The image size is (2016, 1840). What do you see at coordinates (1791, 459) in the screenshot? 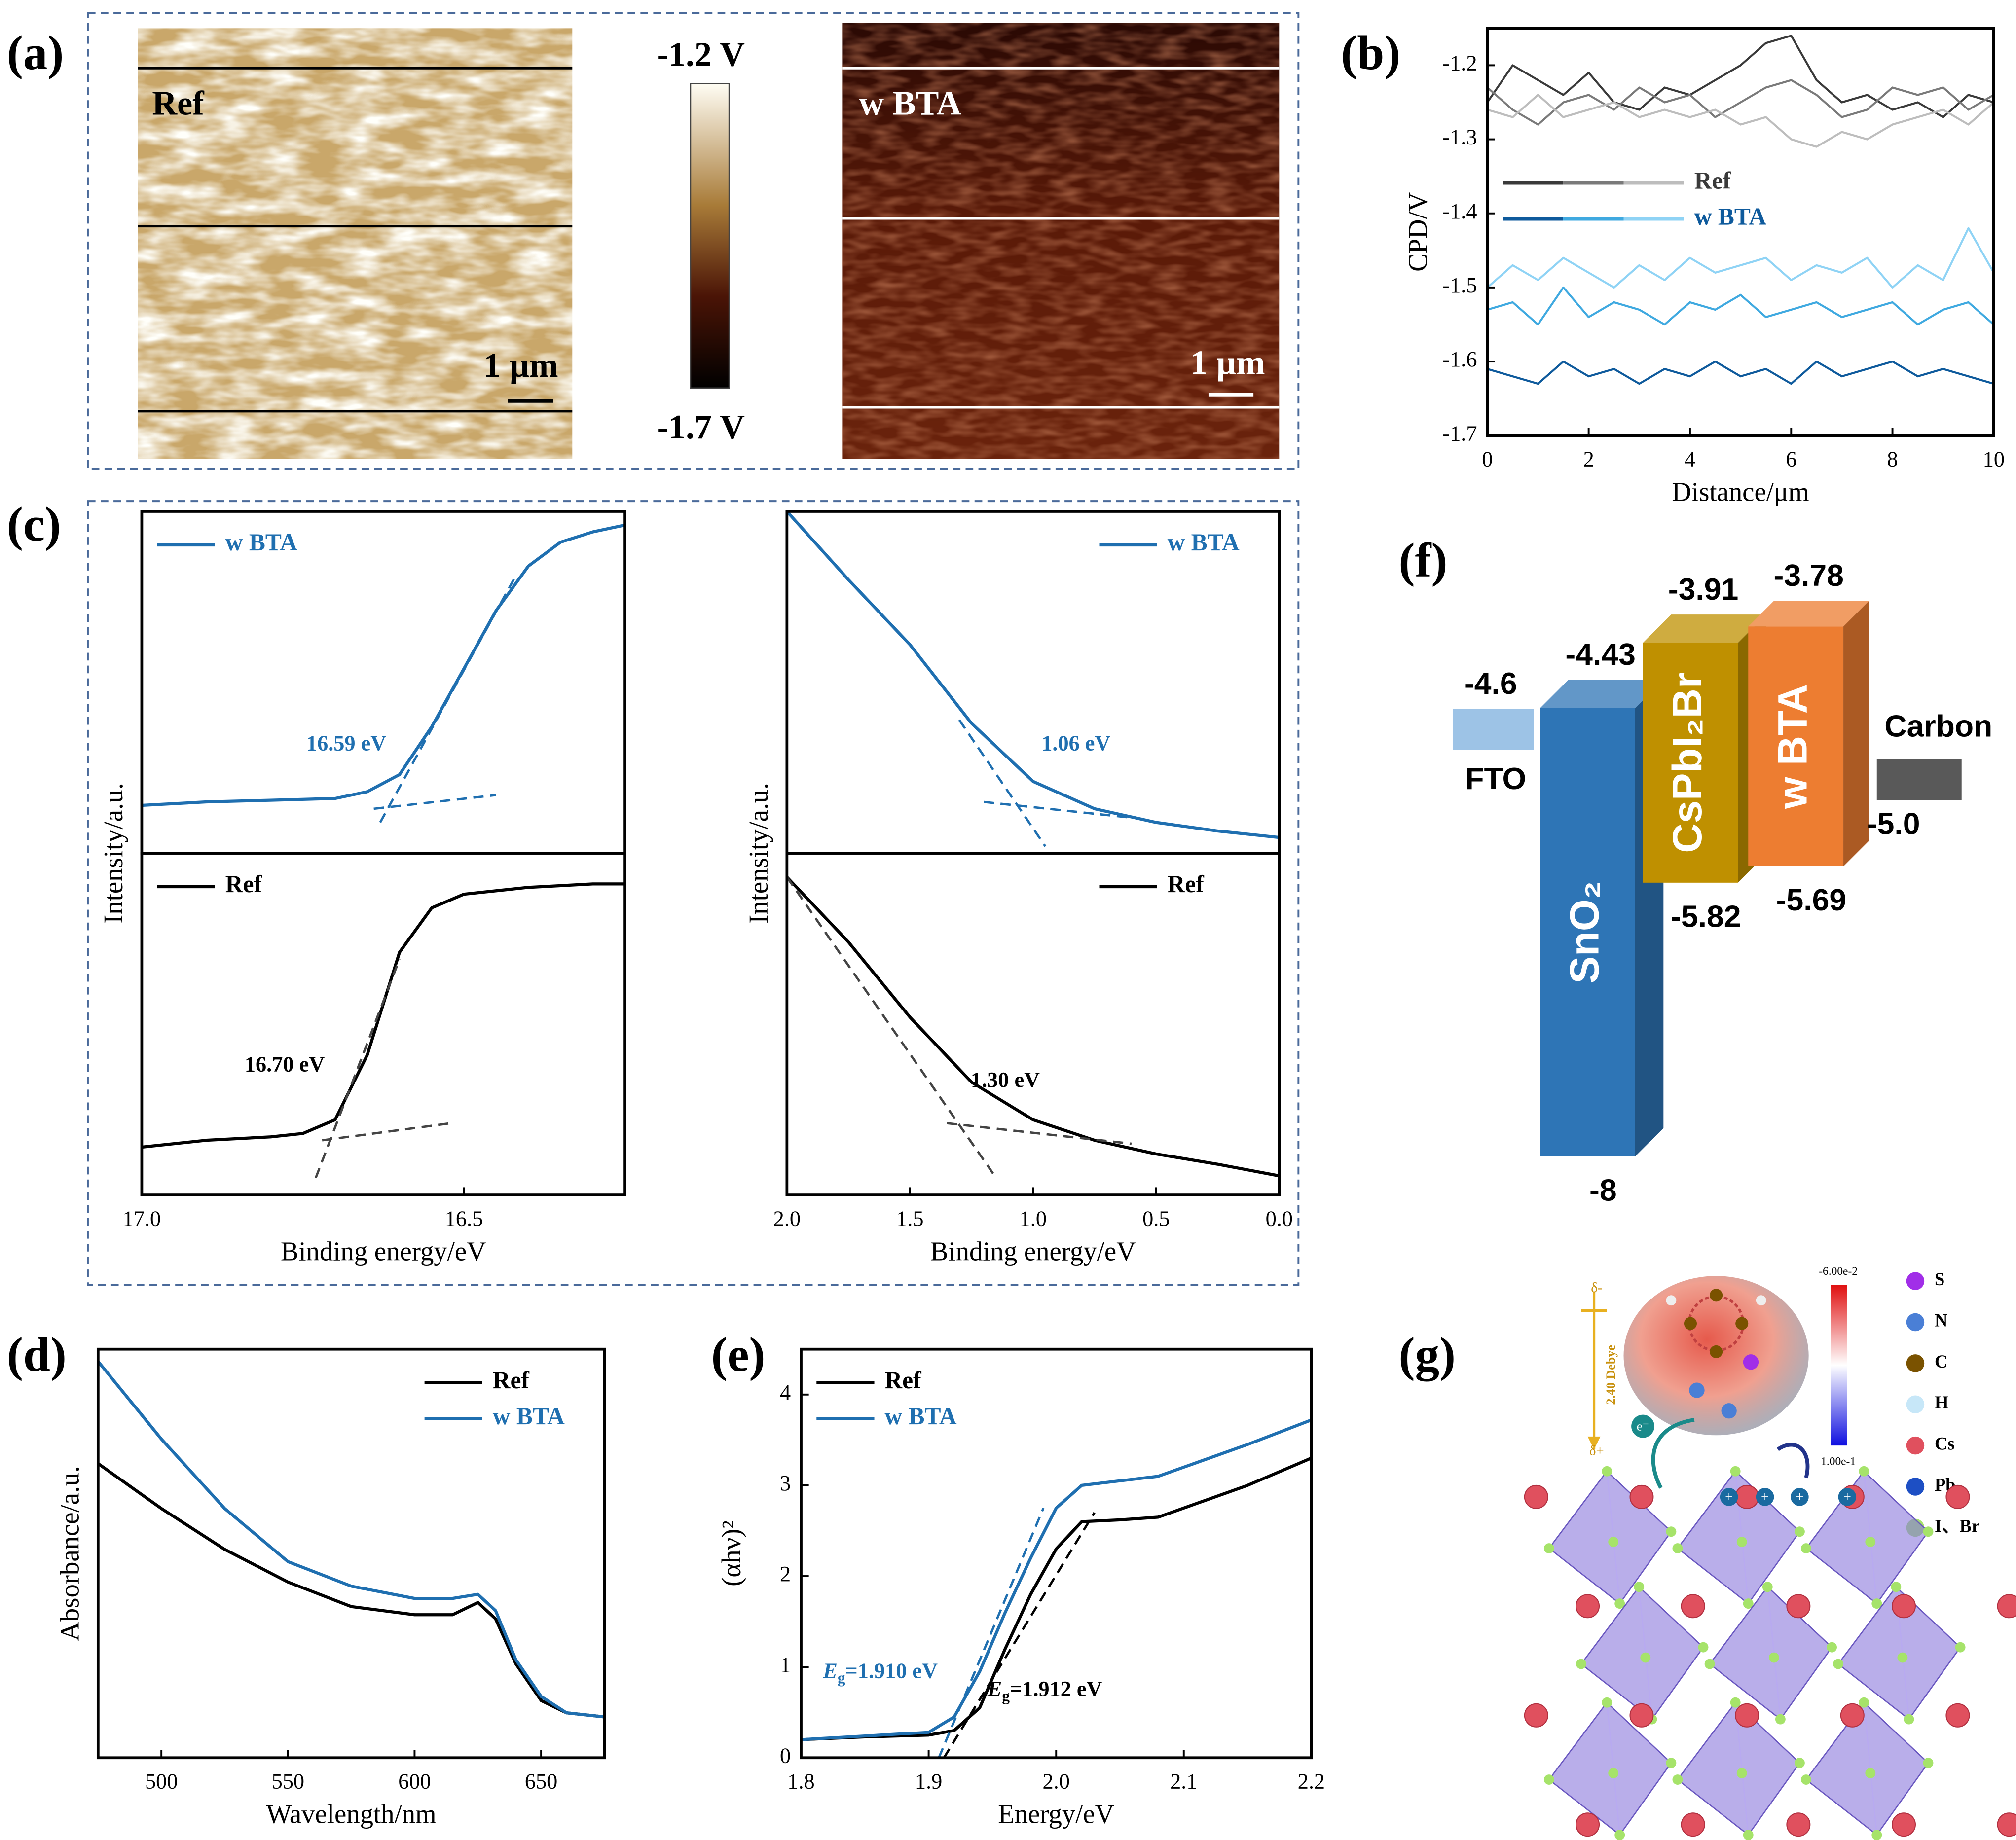
I see `x-tick-label: 6` at bounding box center [1791, 459].